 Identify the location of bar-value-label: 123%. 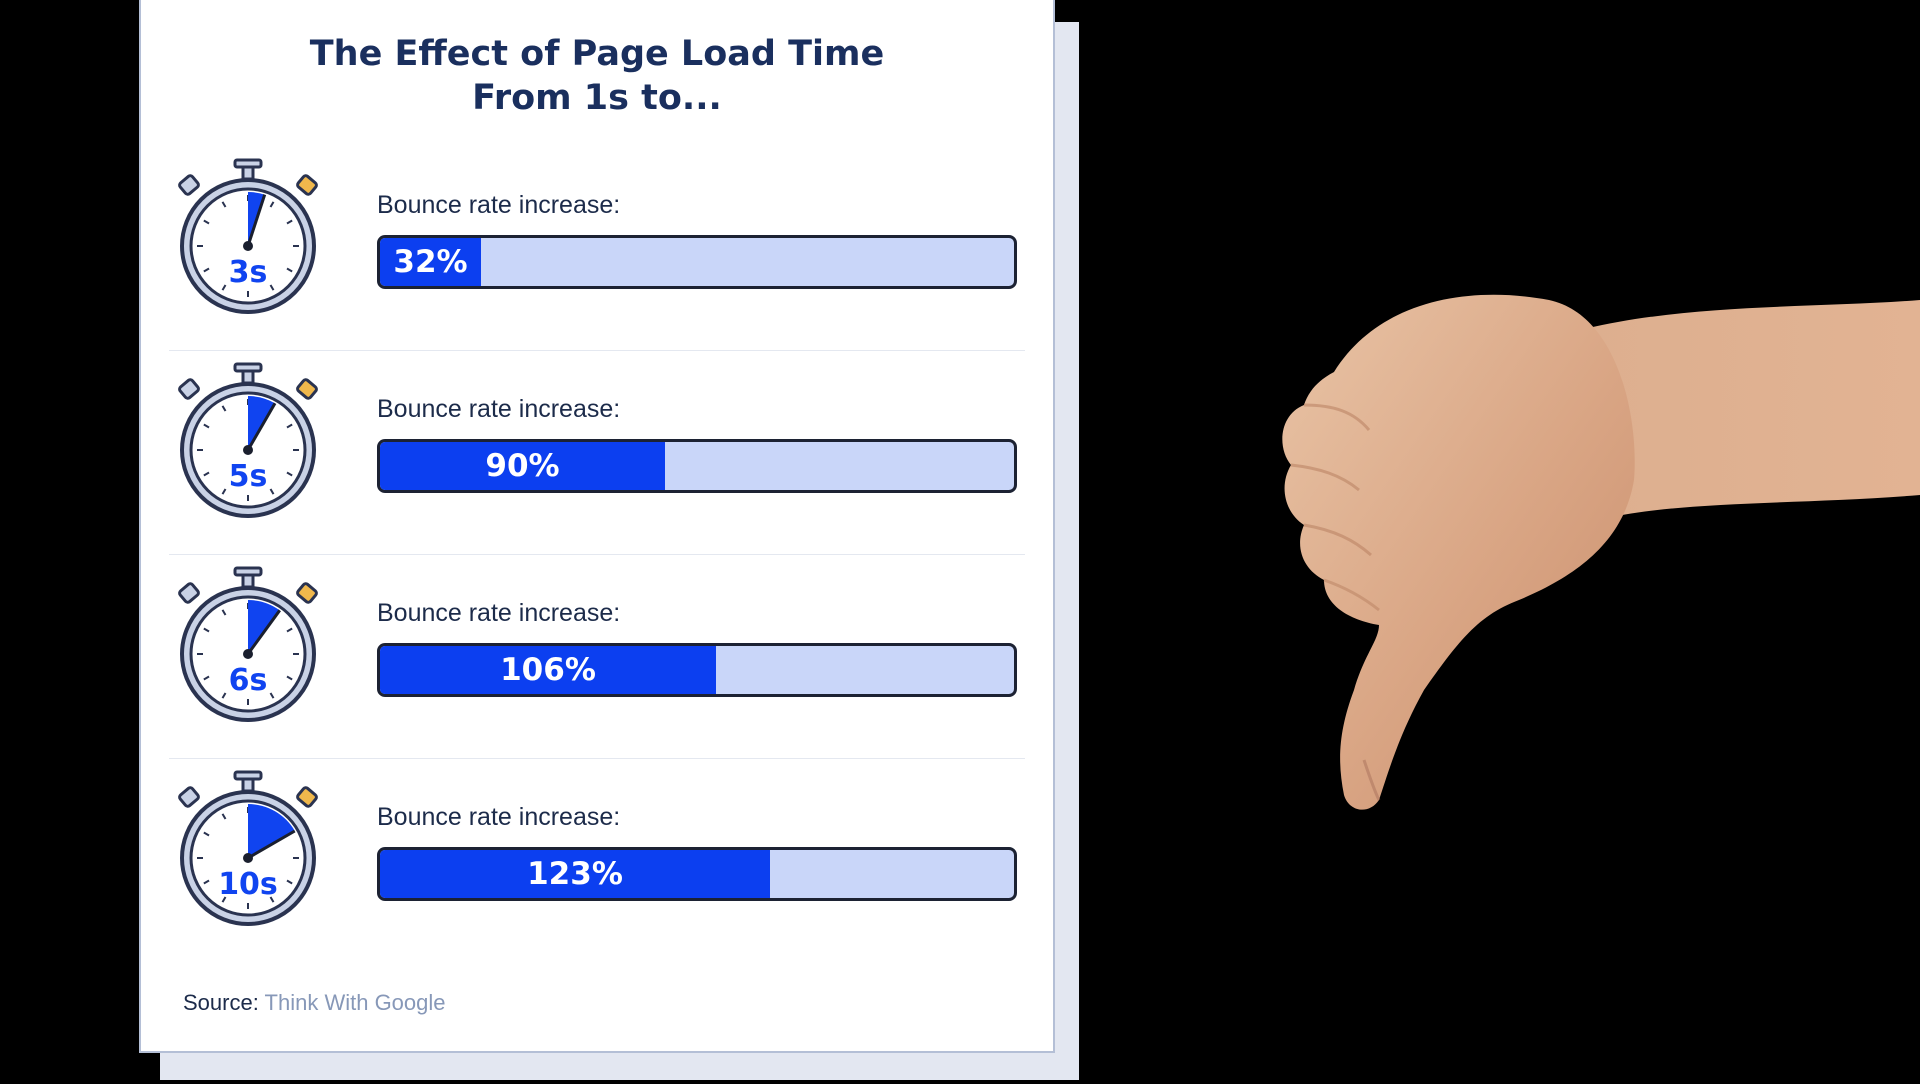
(575, 874).